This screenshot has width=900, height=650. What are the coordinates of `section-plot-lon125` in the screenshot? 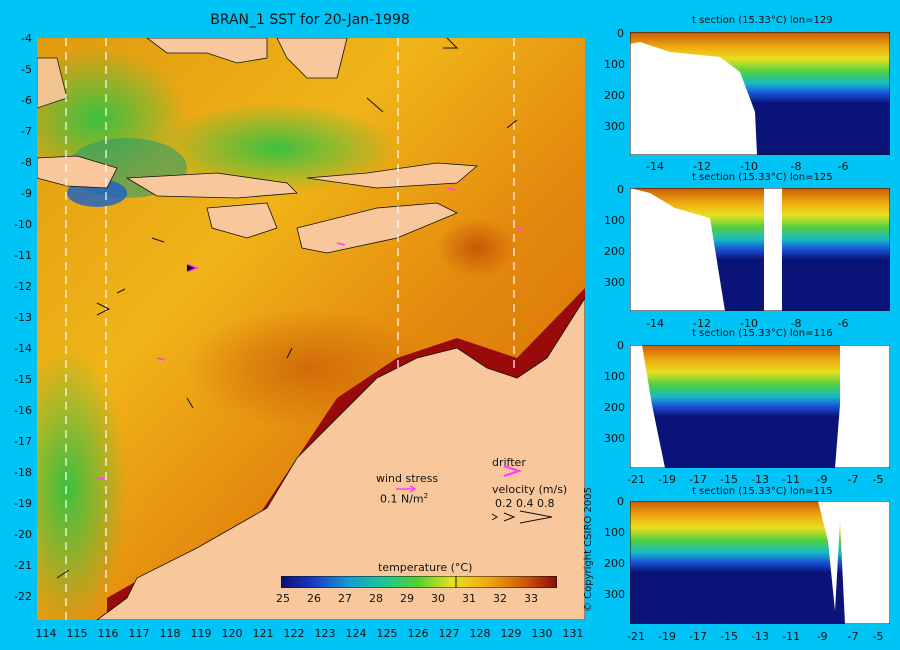 It's located at (760, 249).